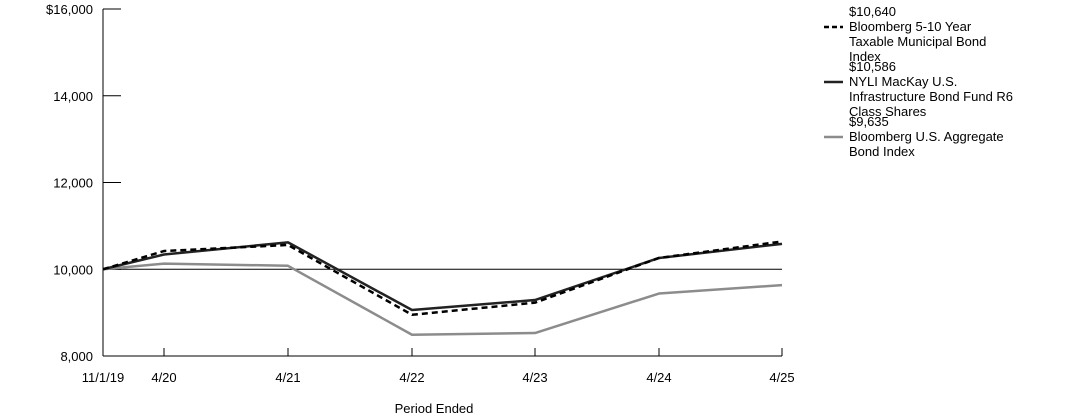  I want to click on y-tick-label: 12,000, so click(73, 183).